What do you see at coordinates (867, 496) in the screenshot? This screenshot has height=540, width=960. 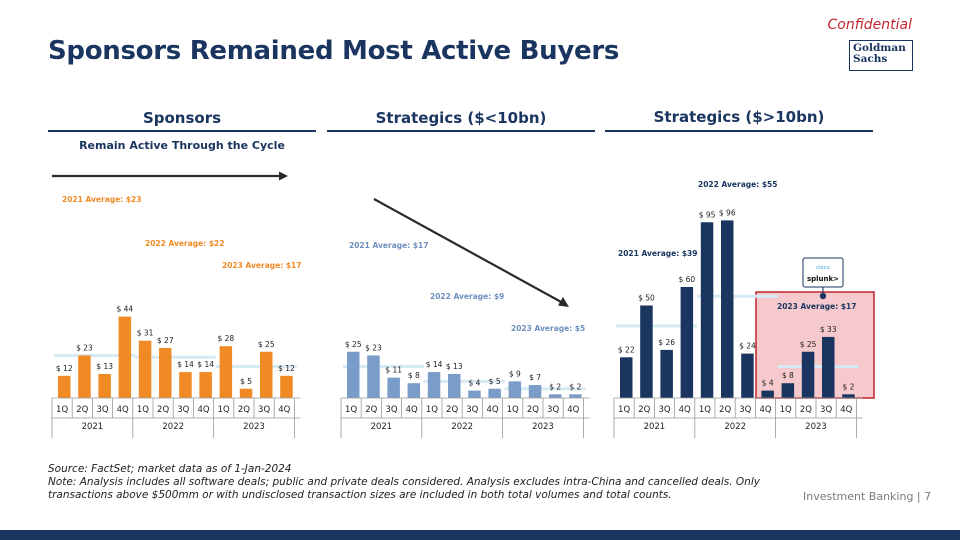 I see `footer-label: Investment Banking | 7` at bounding box center [867, 496].